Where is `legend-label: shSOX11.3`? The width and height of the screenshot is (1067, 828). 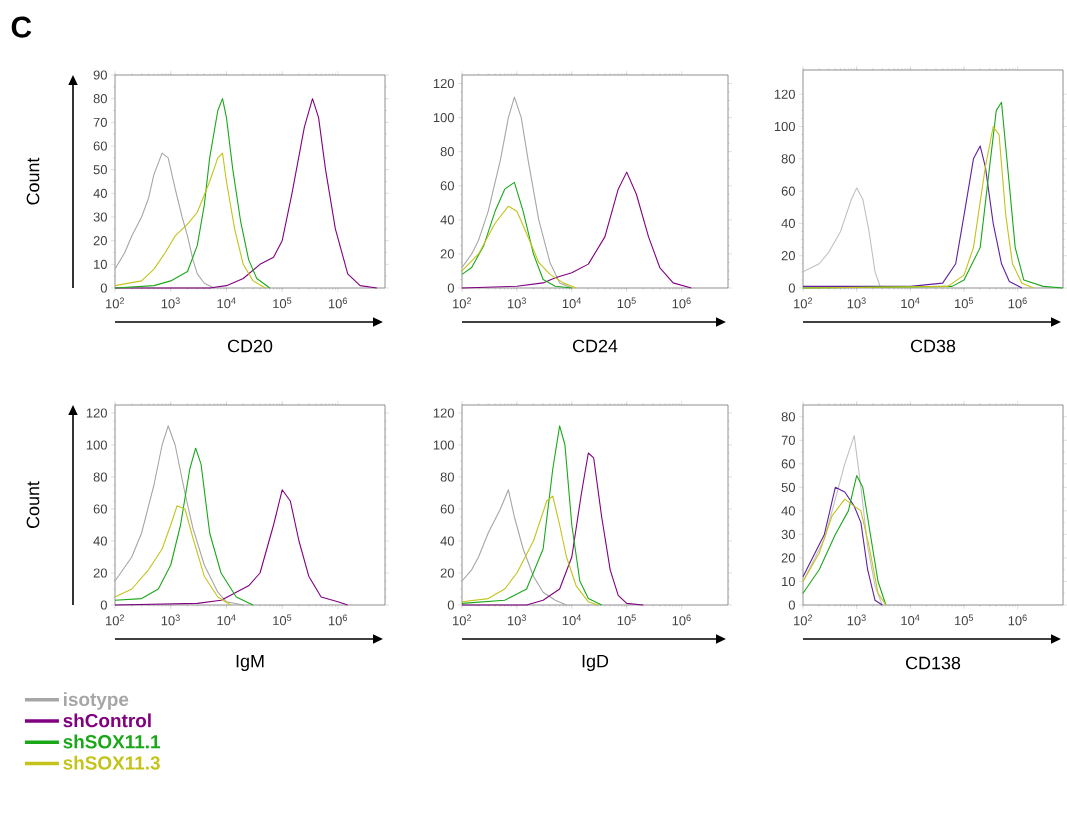
legend-label: shSOX11.3 is located at coordinates (111, 762).